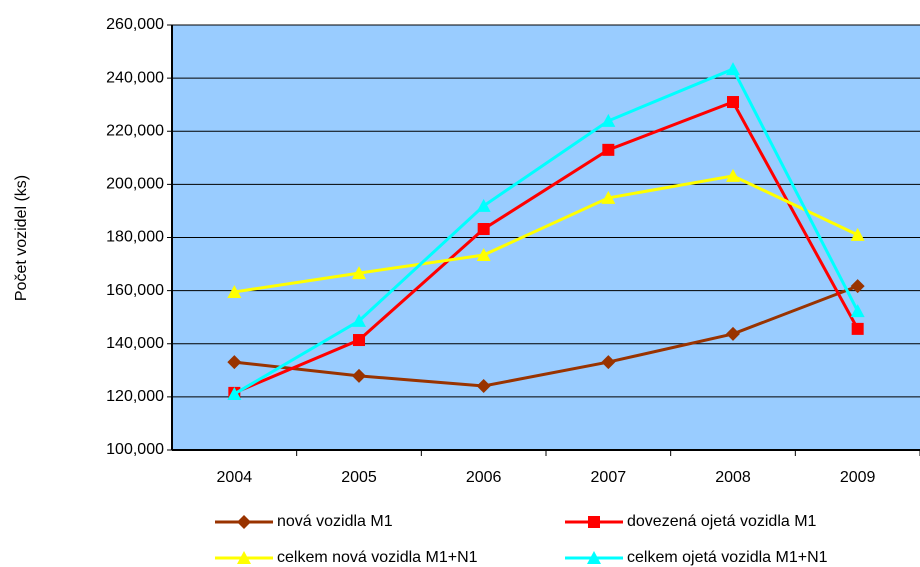 The height and width of the screenshot is (567, 920). I want to click on y-tick-label: 120,000, so click(135, 396).